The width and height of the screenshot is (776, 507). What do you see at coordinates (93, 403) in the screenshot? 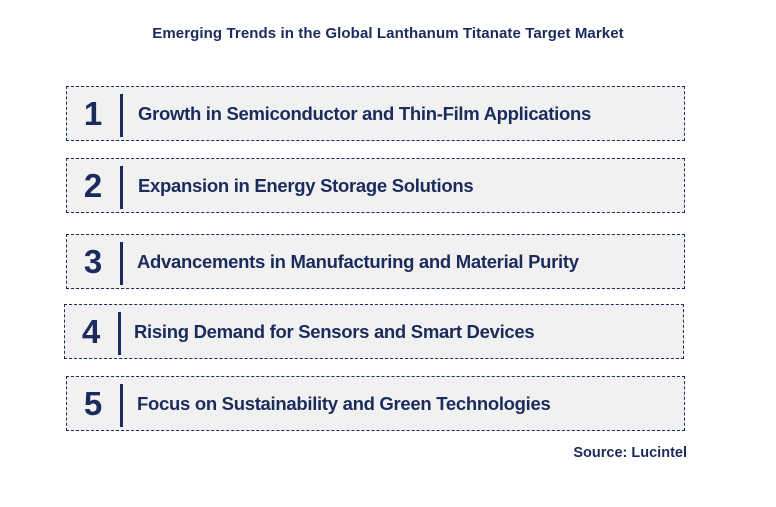
I see `trend-number-5: 5` at bounding box center [93, 403].